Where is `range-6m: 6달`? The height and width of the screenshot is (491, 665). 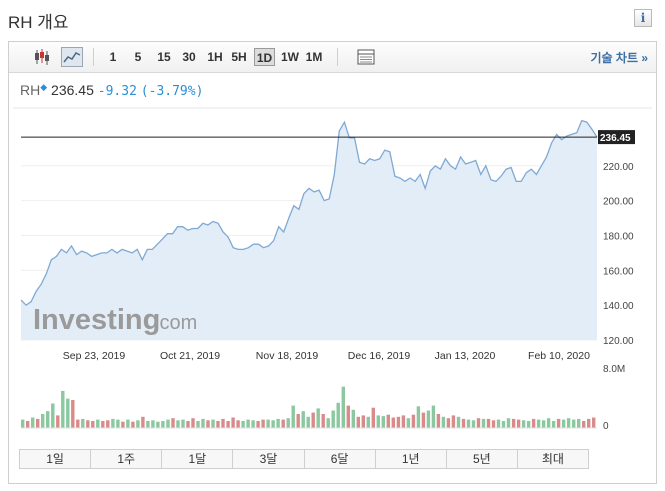
range-6m: 6달 is located at coordinates (340, 459).